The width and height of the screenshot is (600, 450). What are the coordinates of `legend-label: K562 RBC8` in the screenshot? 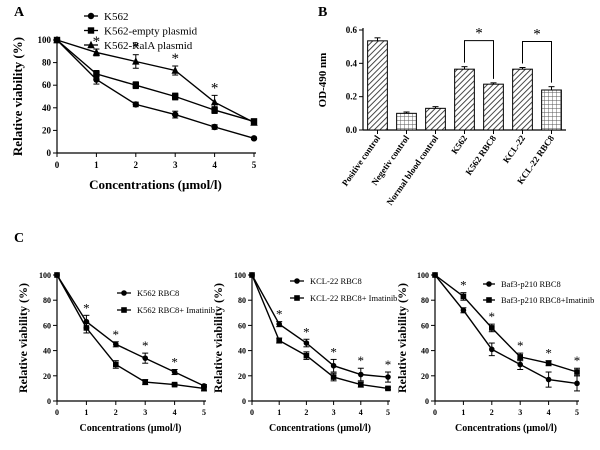 It's located at (158, 293).